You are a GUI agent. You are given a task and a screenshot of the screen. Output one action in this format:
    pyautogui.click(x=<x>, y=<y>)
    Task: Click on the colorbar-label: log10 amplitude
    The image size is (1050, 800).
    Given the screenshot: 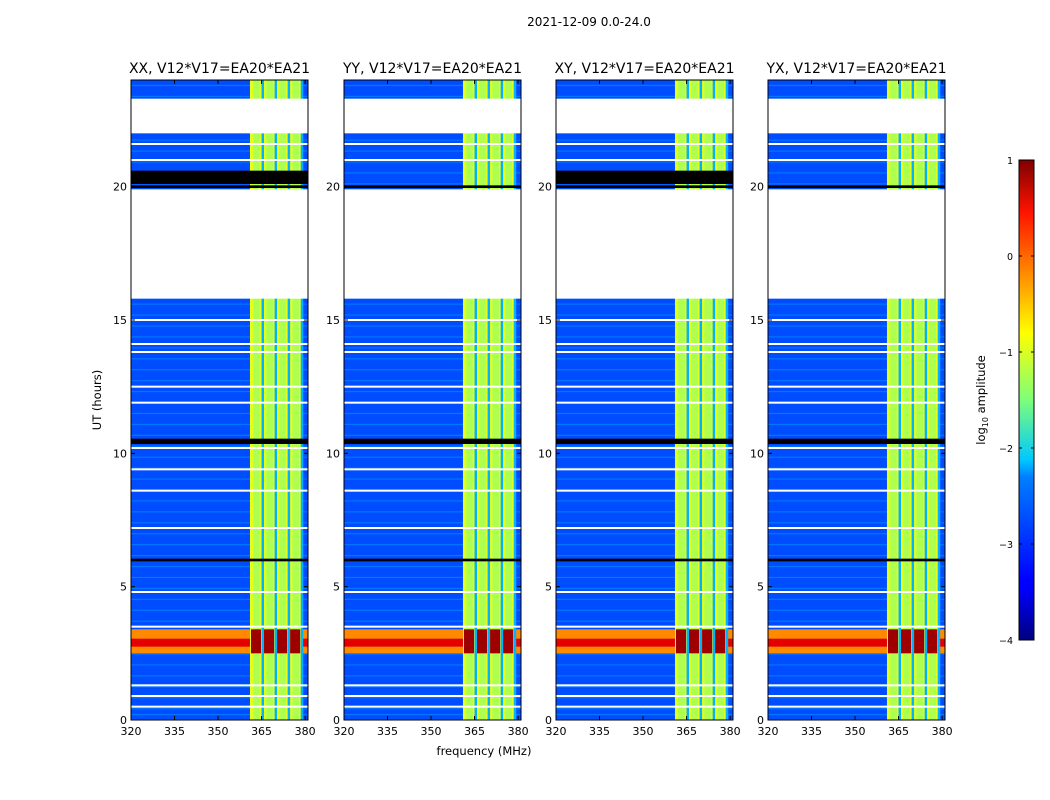 What is the action you would take?
    pyautogui.click(x=982, y=400)
    